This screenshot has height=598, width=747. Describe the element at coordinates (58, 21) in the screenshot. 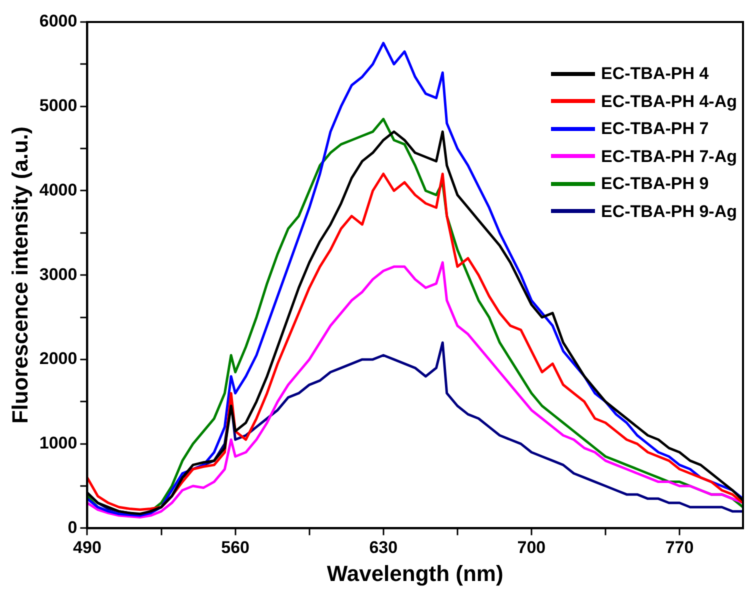

I see `y-tick-label: 6000` at that location.